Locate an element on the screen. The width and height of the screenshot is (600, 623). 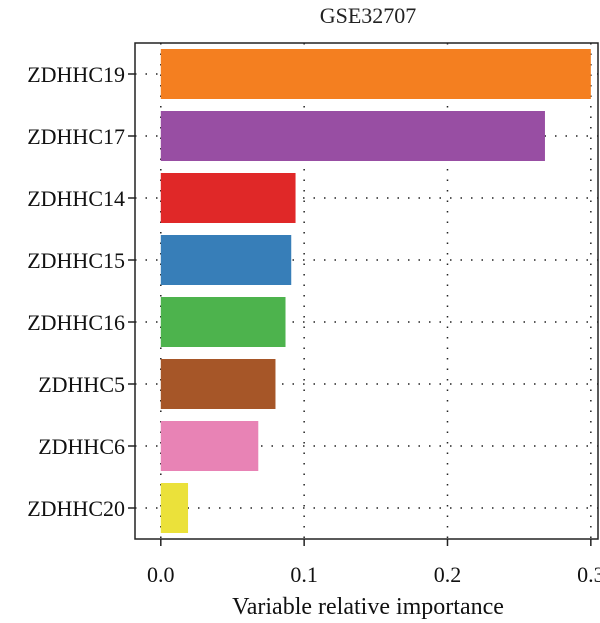
bar-zdhhc20 is located at coordinates (174, 508).